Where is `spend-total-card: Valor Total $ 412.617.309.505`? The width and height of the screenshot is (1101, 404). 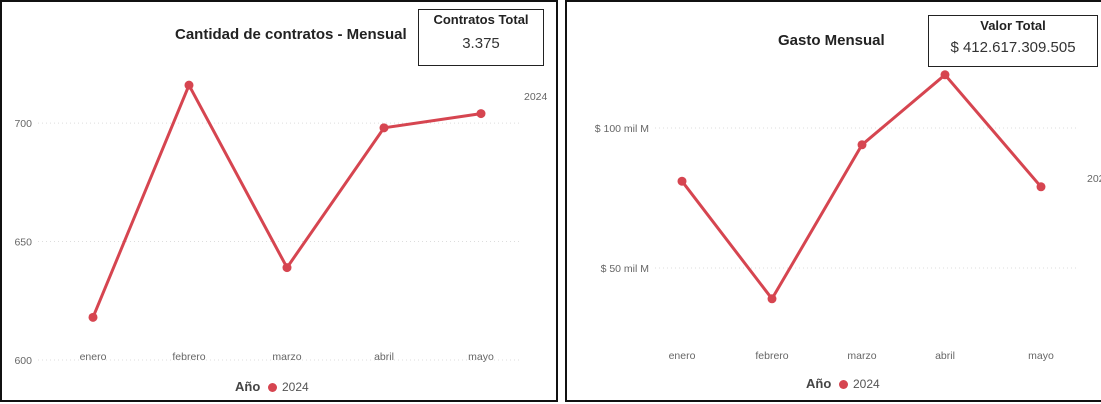
spend-total-card: Valor Total $ 412.617.309.505 is located at coordinates (1013, 41).